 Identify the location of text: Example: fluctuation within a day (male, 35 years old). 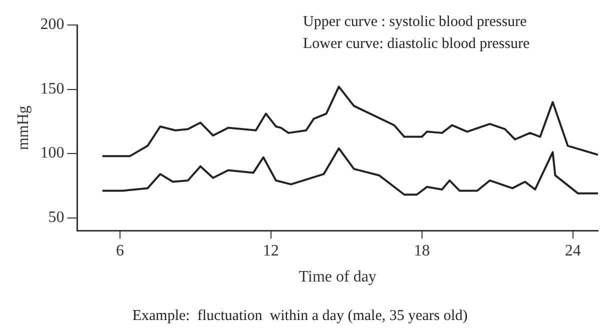
(300, 316).